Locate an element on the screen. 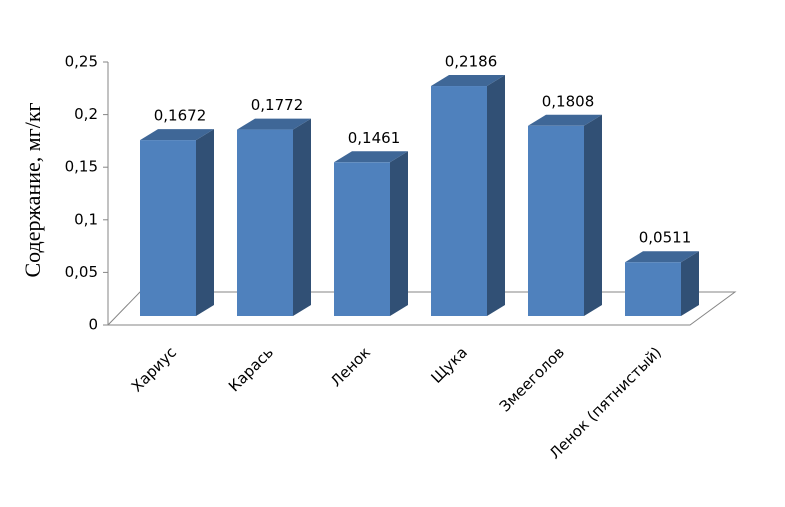 The image size is (785, 507). value-label: 0,1772 is located at coordinates (277, 105).